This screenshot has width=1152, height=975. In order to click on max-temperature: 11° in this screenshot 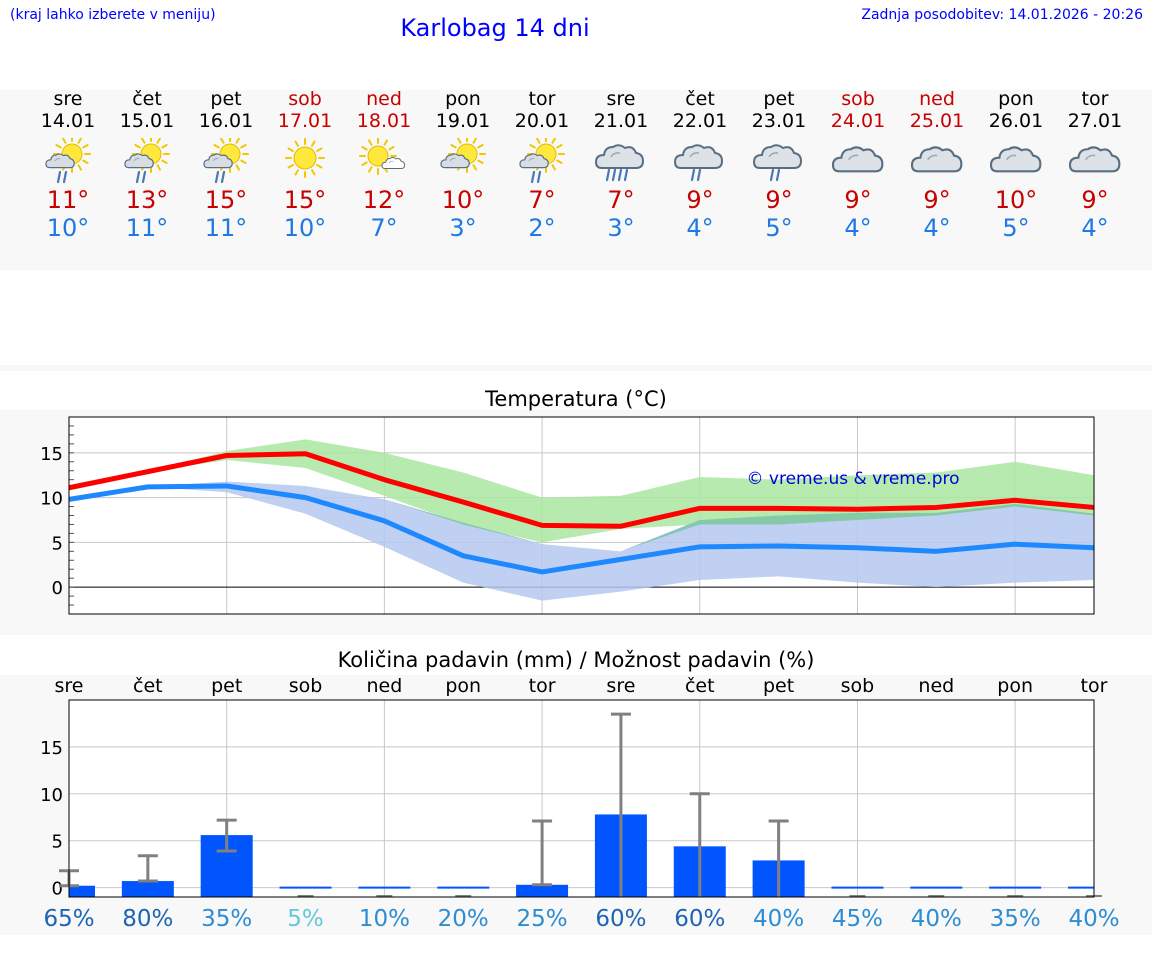, I will do `click(68, 200)`.